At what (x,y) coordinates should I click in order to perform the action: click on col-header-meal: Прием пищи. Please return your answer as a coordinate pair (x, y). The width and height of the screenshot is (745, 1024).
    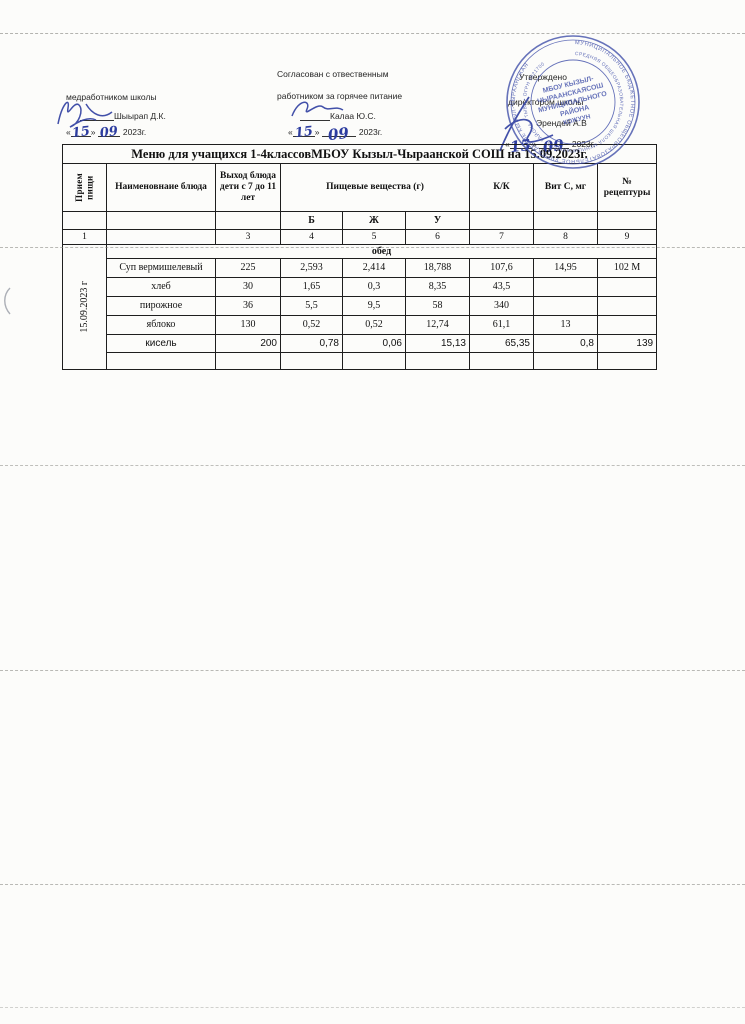
    Looking at the image, I should click on (84, 187).